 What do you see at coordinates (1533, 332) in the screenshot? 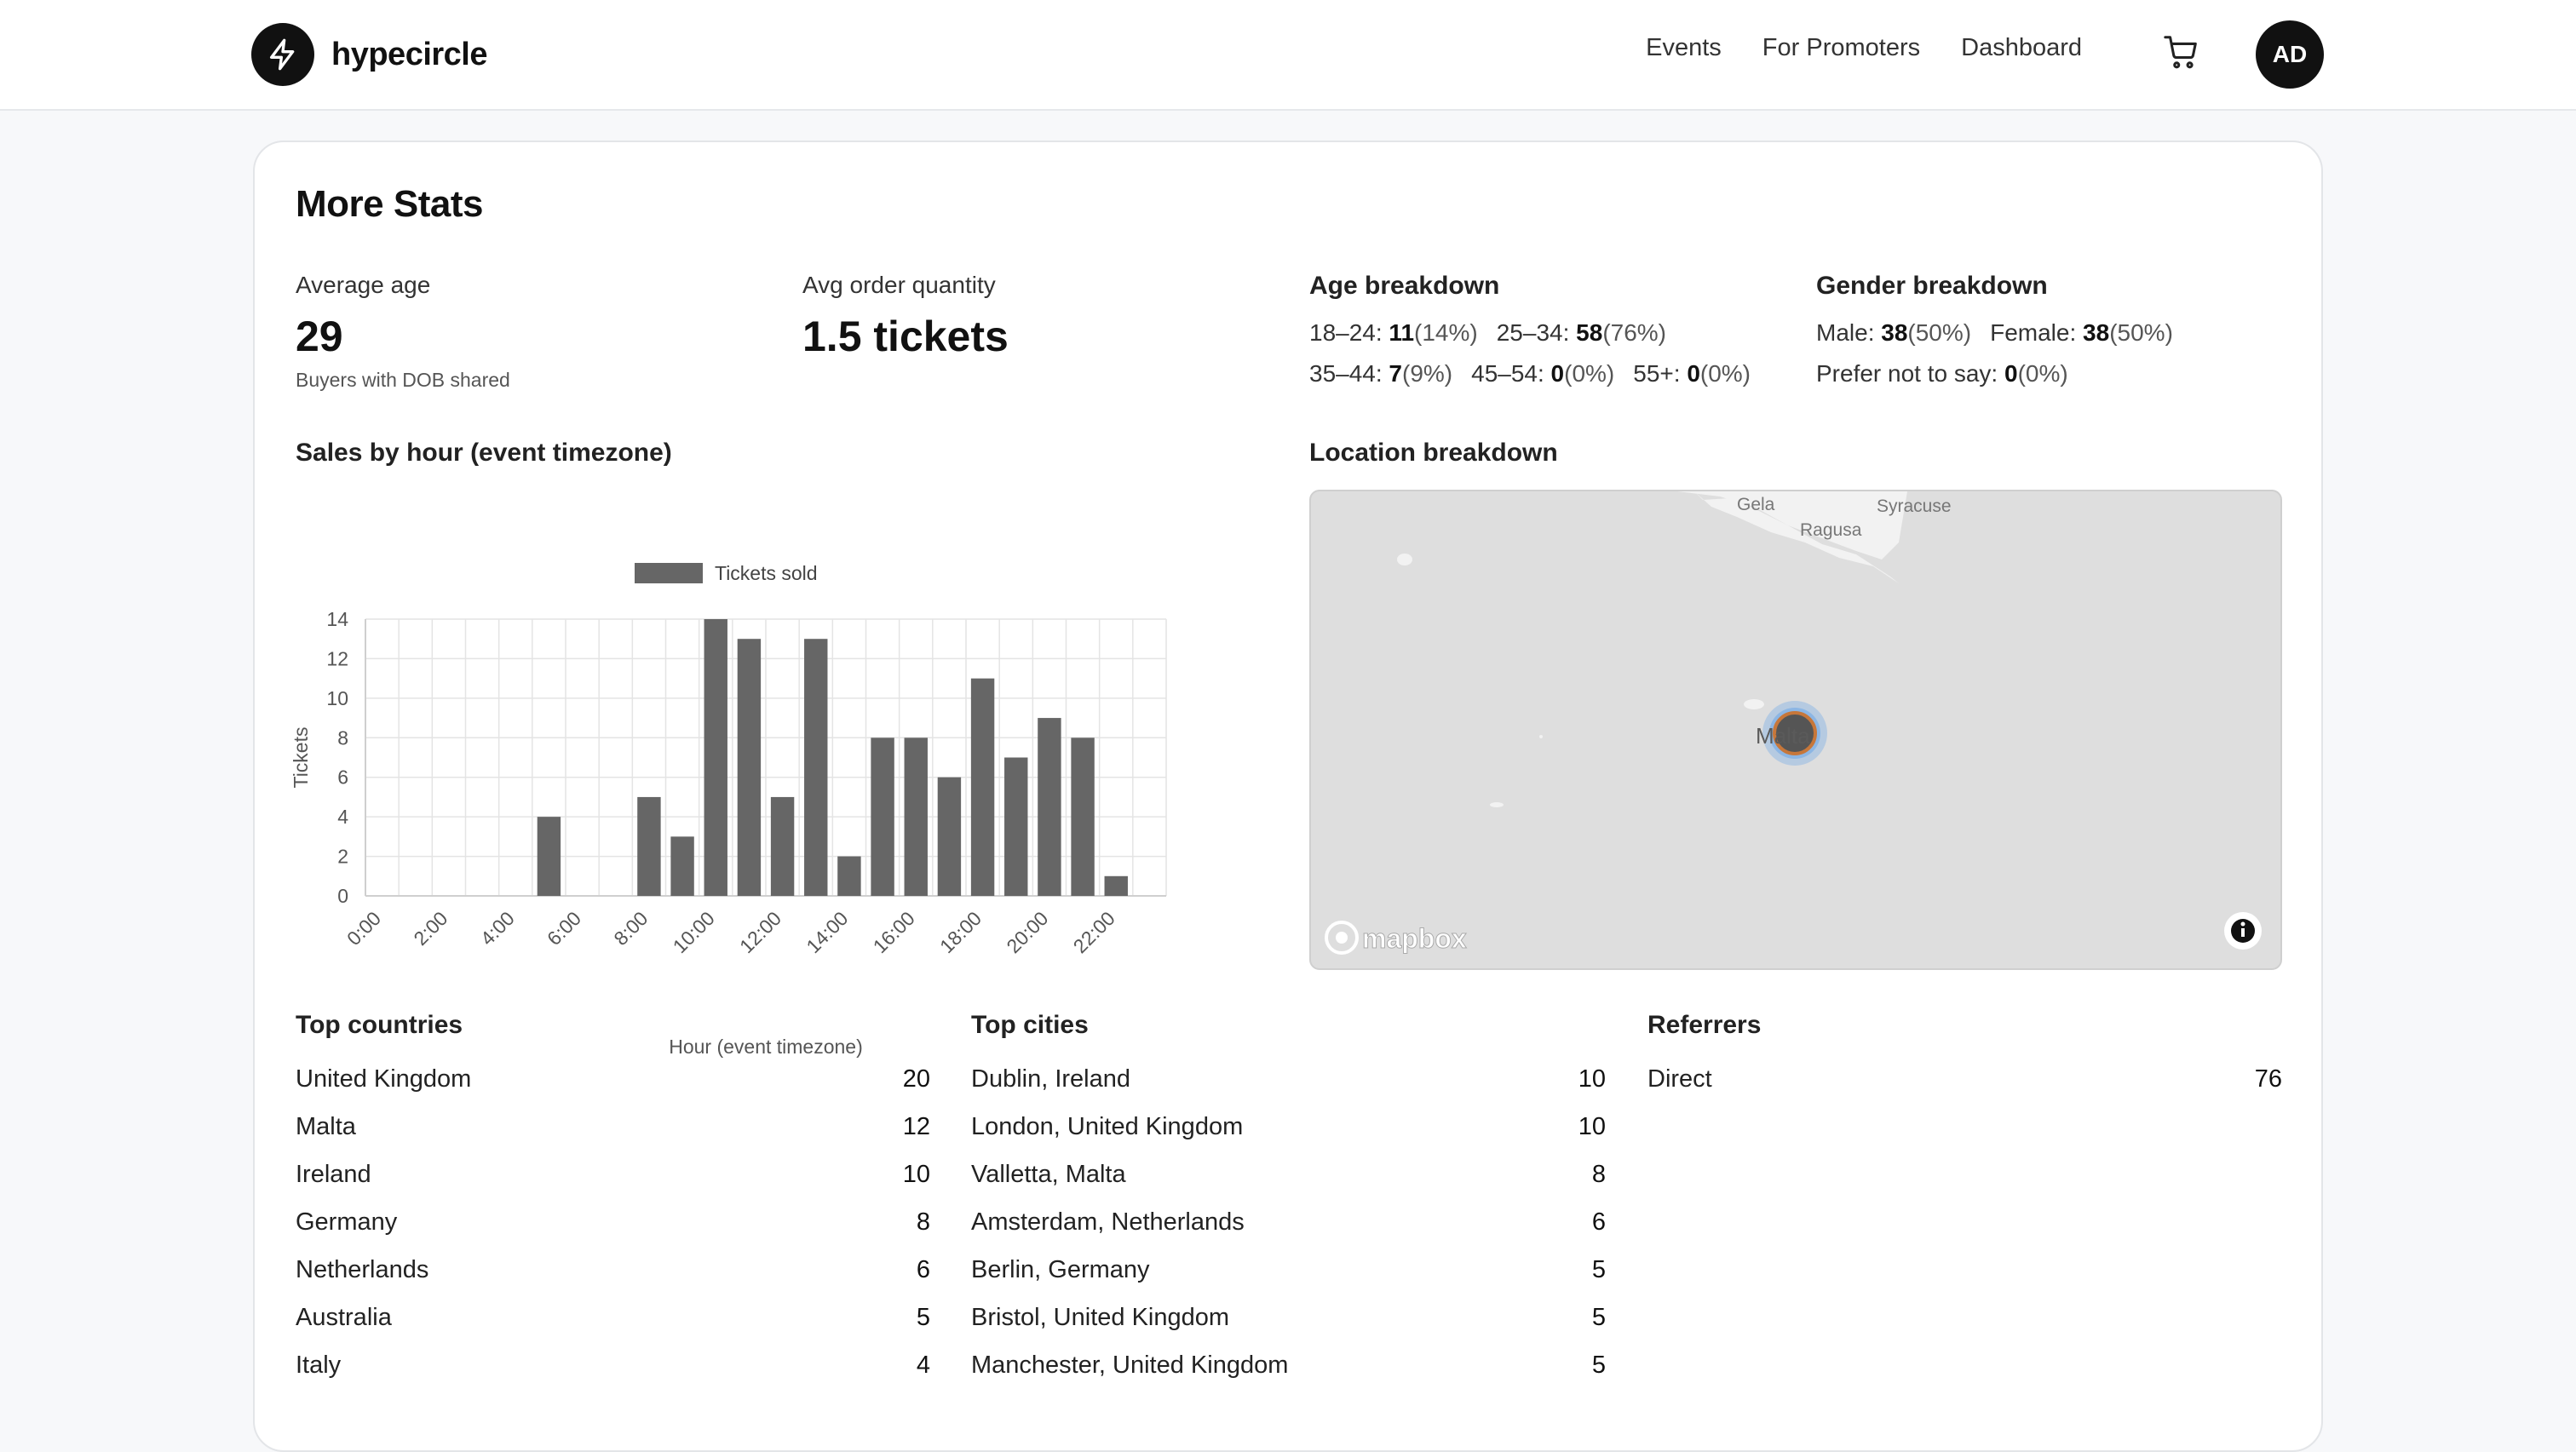
I see `age-breakdown-label: 25–34:` at bounding box center [1533, 332].